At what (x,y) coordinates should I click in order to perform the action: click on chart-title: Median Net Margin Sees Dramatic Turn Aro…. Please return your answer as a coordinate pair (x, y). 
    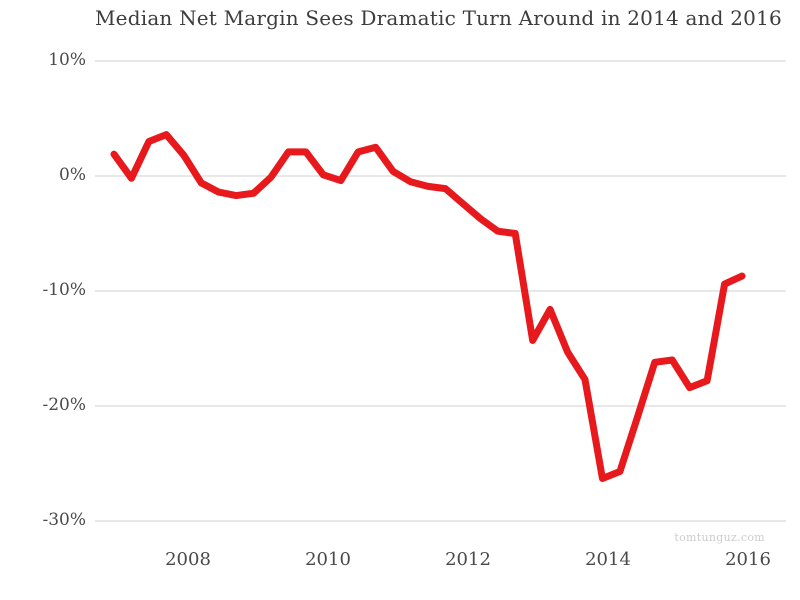
    Looking at the image, I should click on (438, 18).